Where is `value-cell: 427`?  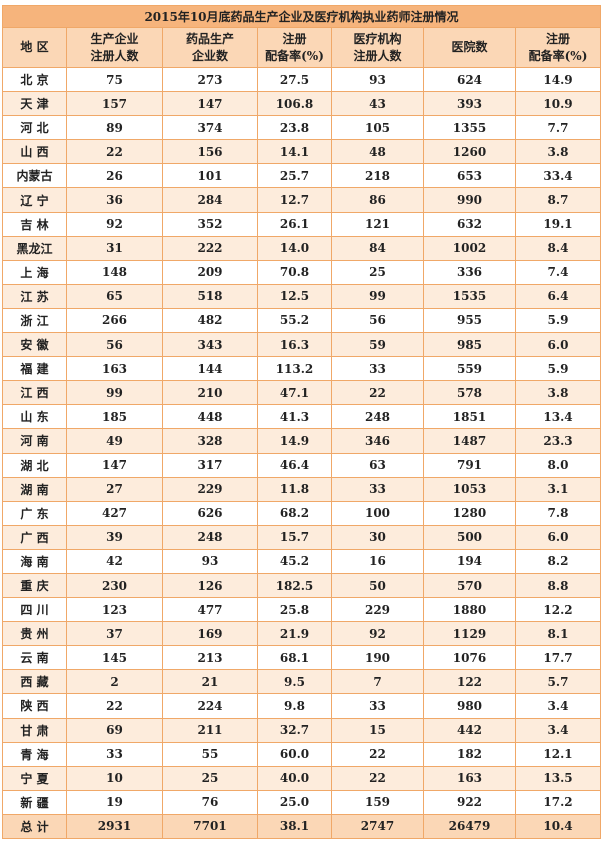 value-cell: 427 is located at coordinates (114, 513).